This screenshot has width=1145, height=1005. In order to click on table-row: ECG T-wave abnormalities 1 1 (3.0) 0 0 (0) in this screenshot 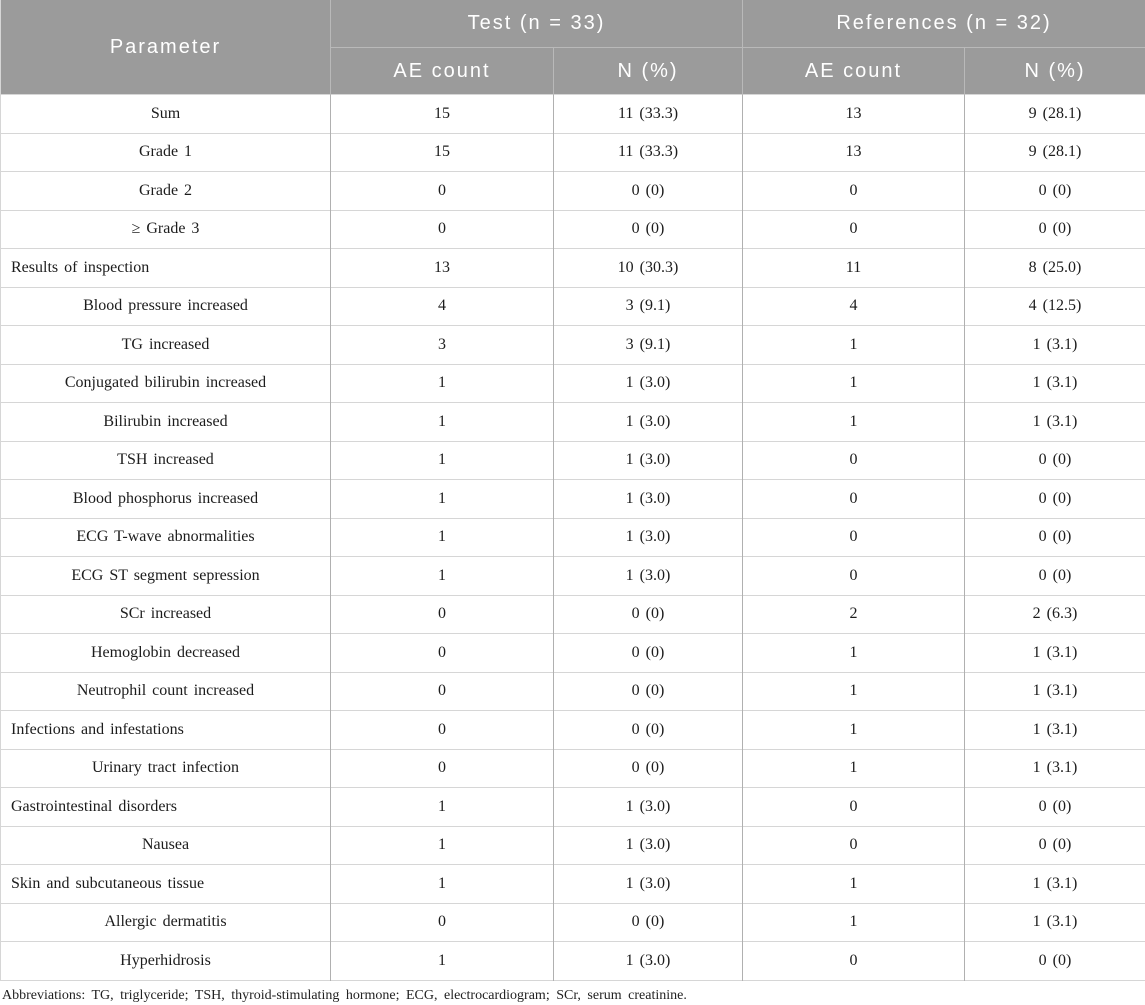, I will do `click(572, 537)`.